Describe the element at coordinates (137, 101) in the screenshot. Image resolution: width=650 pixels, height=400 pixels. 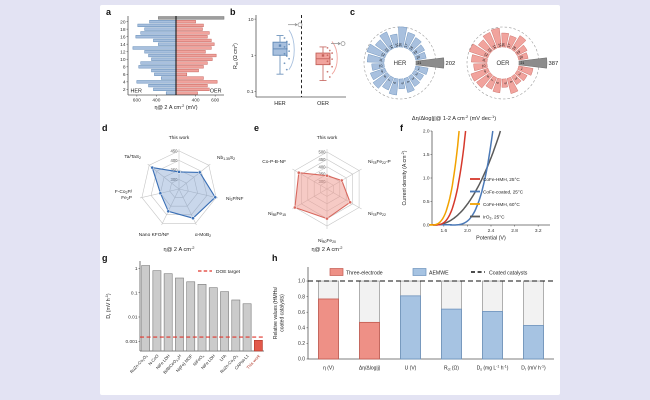
I see `svg-text: 600` at that location.